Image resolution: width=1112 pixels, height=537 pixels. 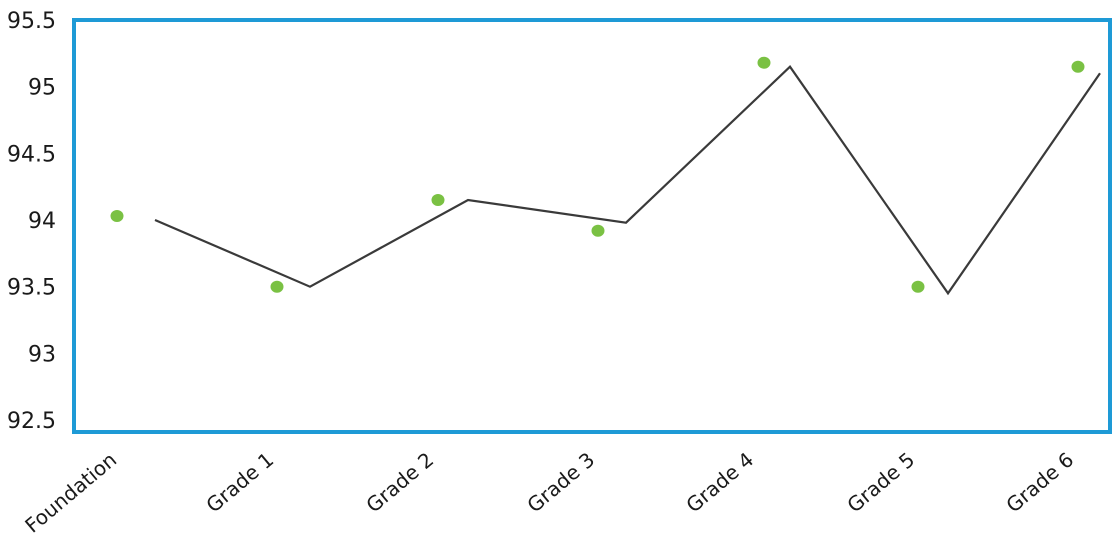 What do you see at coordinates (880, 482) in the screenshot?
I see `x-tick-label: Grade 5` at bounding box center [880, 482].